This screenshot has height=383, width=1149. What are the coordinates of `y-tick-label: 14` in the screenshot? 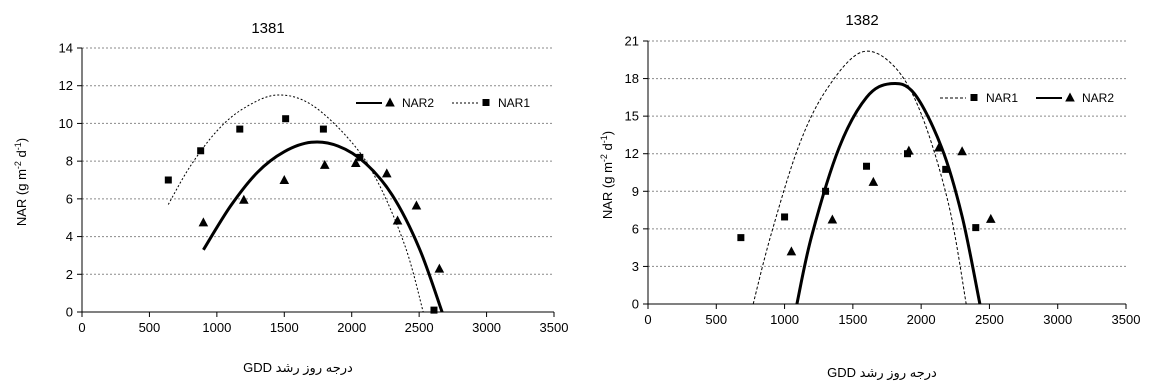 It's located at (66, 48).